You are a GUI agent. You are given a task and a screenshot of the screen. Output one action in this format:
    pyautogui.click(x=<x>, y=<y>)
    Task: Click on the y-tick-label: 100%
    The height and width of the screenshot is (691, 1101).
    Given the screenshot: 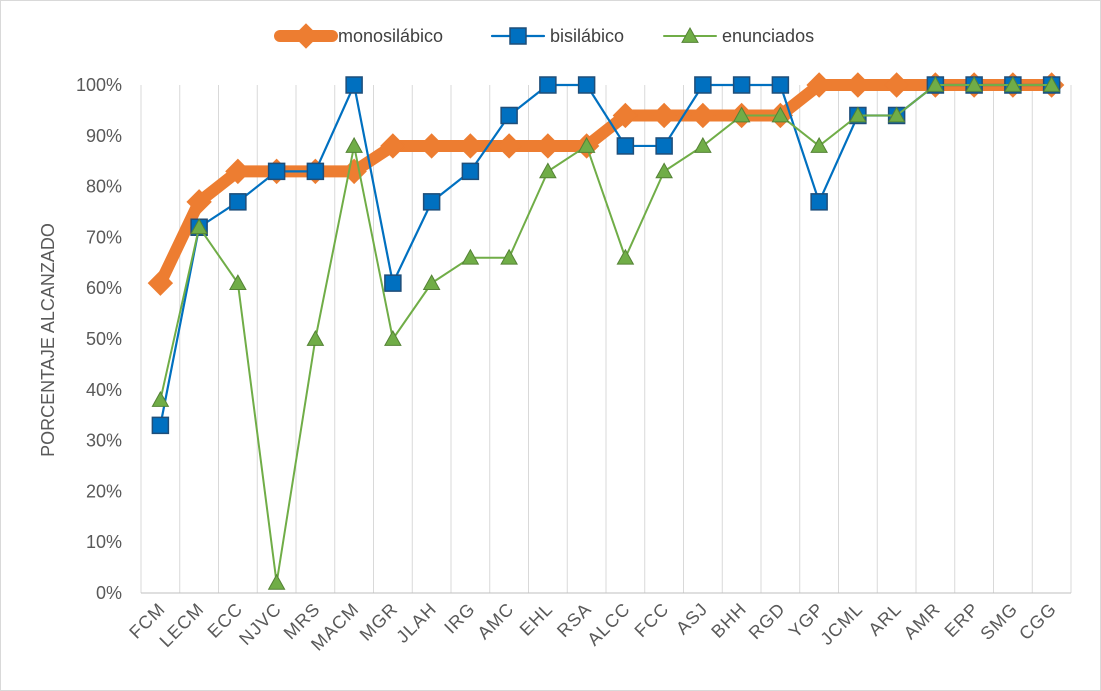 What is the action you would take?
    pyautogui.click(x=99, y=85)
    